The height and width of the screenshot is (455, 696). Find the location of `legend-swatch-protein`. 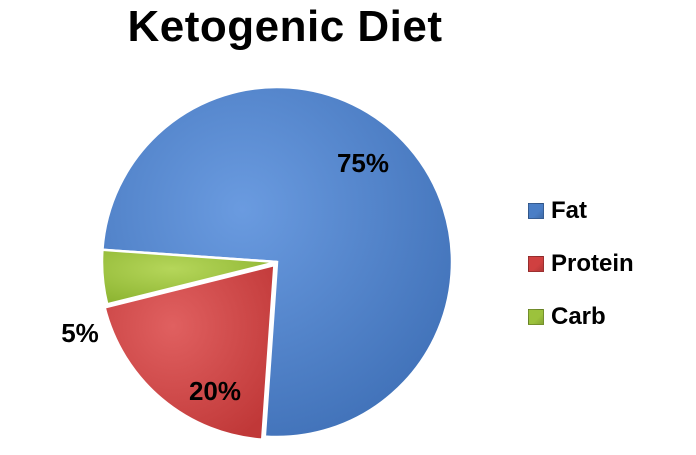

legend-swatch-protein is located at coordinates (536, 264).